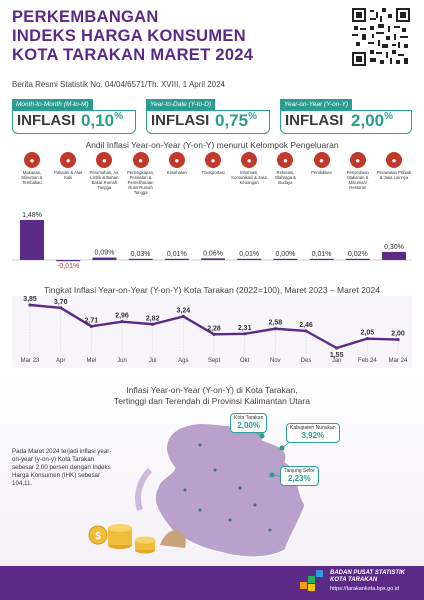 This screenshot has height=600, width=424. What do you see at coordinates (285, 254) in the screenshot?
I see `bar-label-7: 0,00%` at bounding box center [285, 254].